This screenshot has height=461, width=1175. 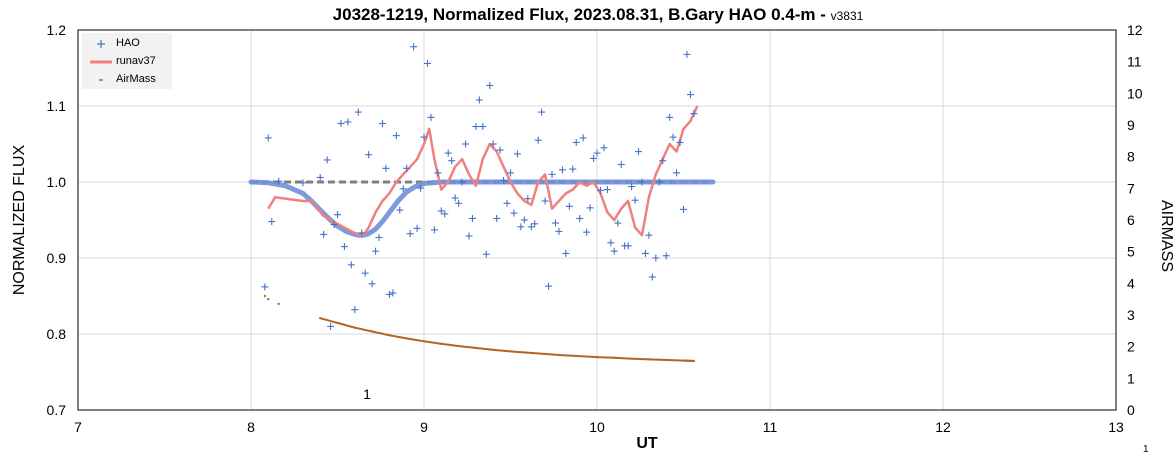 What do you see at coordinates (101, 62) in the screenshot?
I see `legend-runav37-line` at bounding box center [101, 62].